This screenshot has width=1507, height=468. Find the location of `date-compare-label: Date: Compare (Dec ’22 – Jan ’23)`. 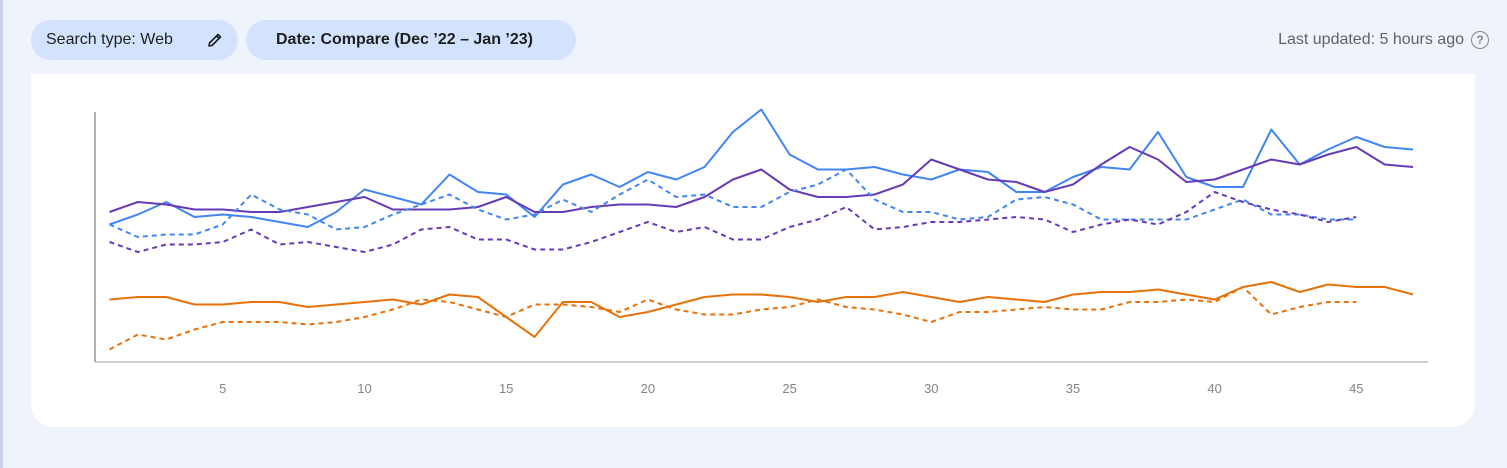

date-compare-label: Date: Compare (Dec ’22 – Jan ’23) is located at coordinates (404, 39).